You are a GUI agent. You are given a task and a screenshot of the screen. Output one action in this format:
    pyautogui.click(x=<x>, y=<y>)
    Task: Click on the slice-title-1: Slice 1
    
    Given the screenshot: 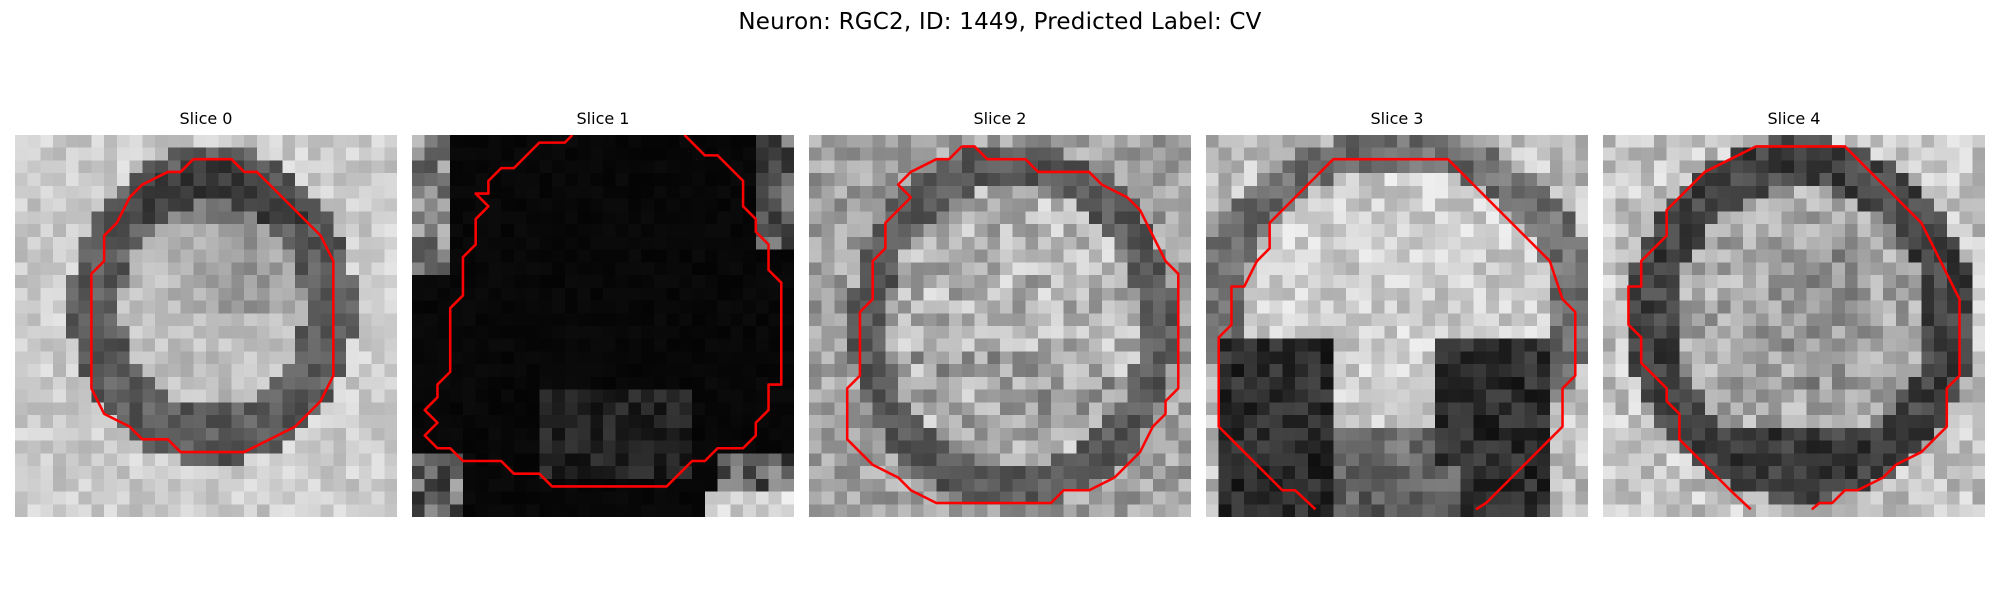 What is the action you would take?
    pyautogui.click(x=603, y=118)
    